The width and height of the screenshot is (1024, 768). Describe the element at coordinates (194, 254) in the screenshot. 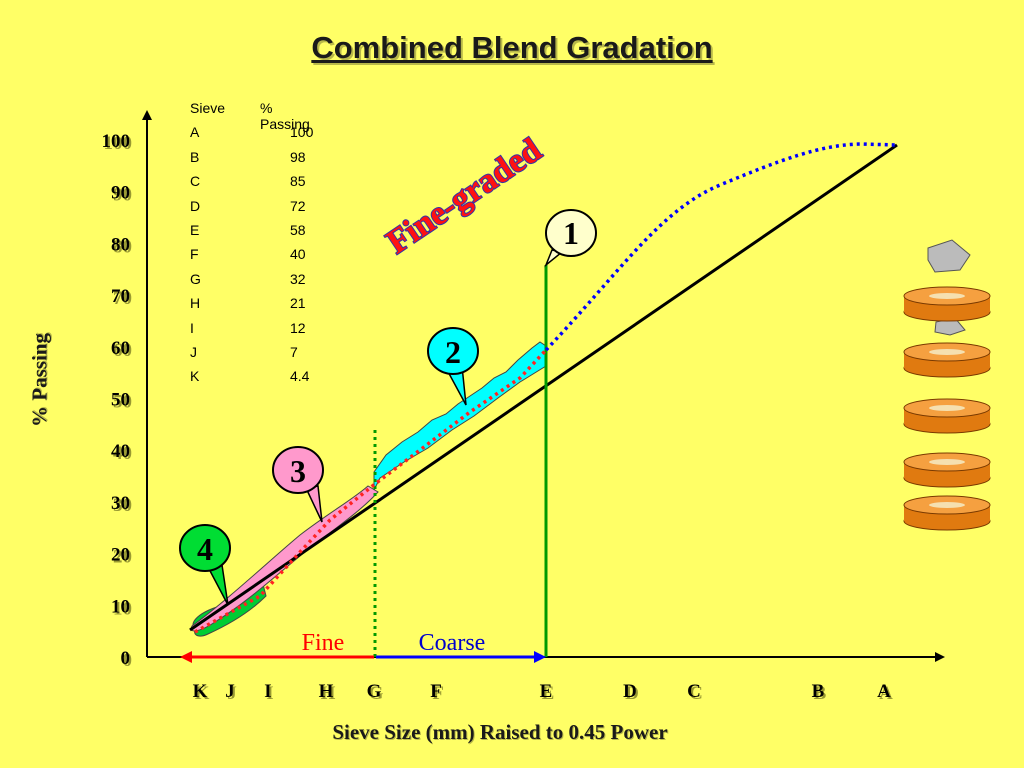

I see `sieve-table-cell-sieve: F` at that location.